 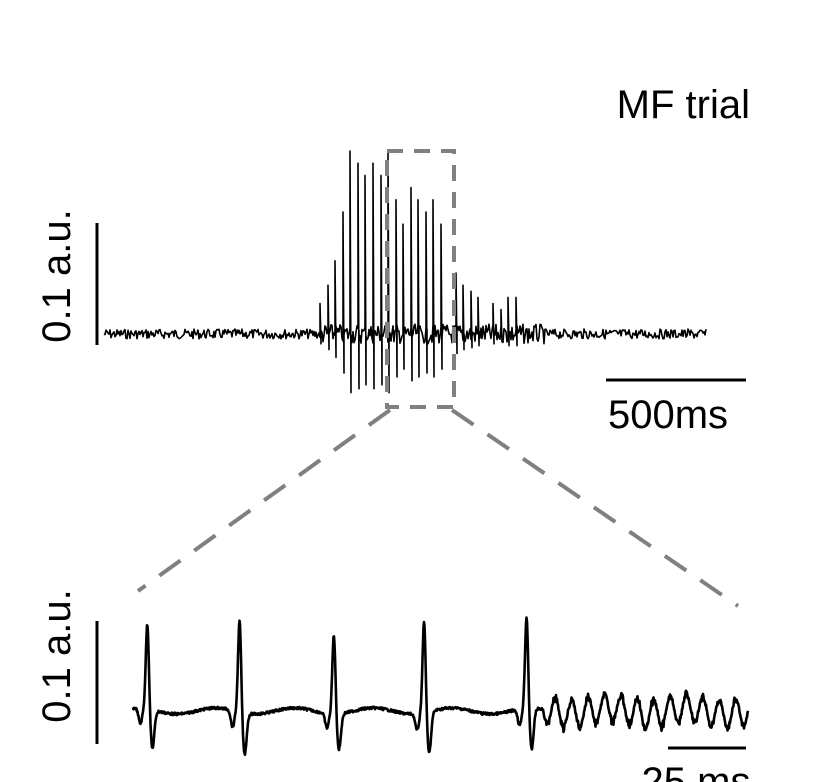 What do you see at coordinates (696, 771) in the screenshot?
I see `bottom-x-scale-label: 25 ms` at bounding box center [696, 771].